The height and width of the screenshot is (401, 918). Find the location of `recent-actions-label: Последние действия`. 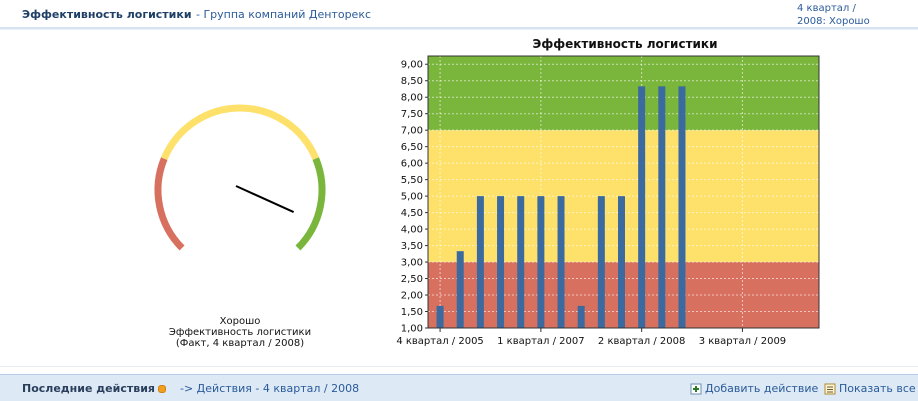

recent-actions-label: Последние действия is located at coordinates (88, 388).